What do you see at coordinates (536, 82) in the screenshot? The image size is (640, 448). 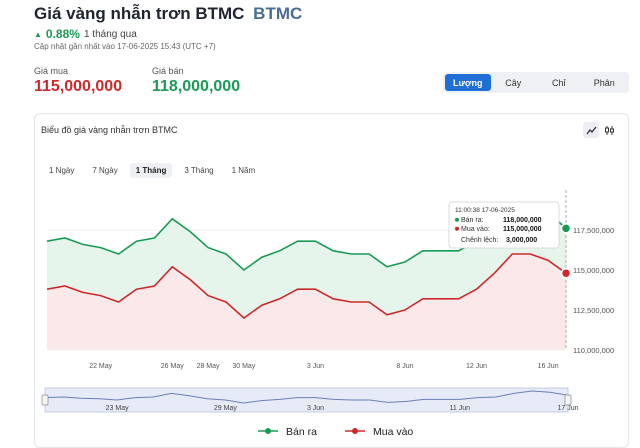 I see `unit-selector: Lượng Cây Chỉ Phân` at bounding box center [536, 82].